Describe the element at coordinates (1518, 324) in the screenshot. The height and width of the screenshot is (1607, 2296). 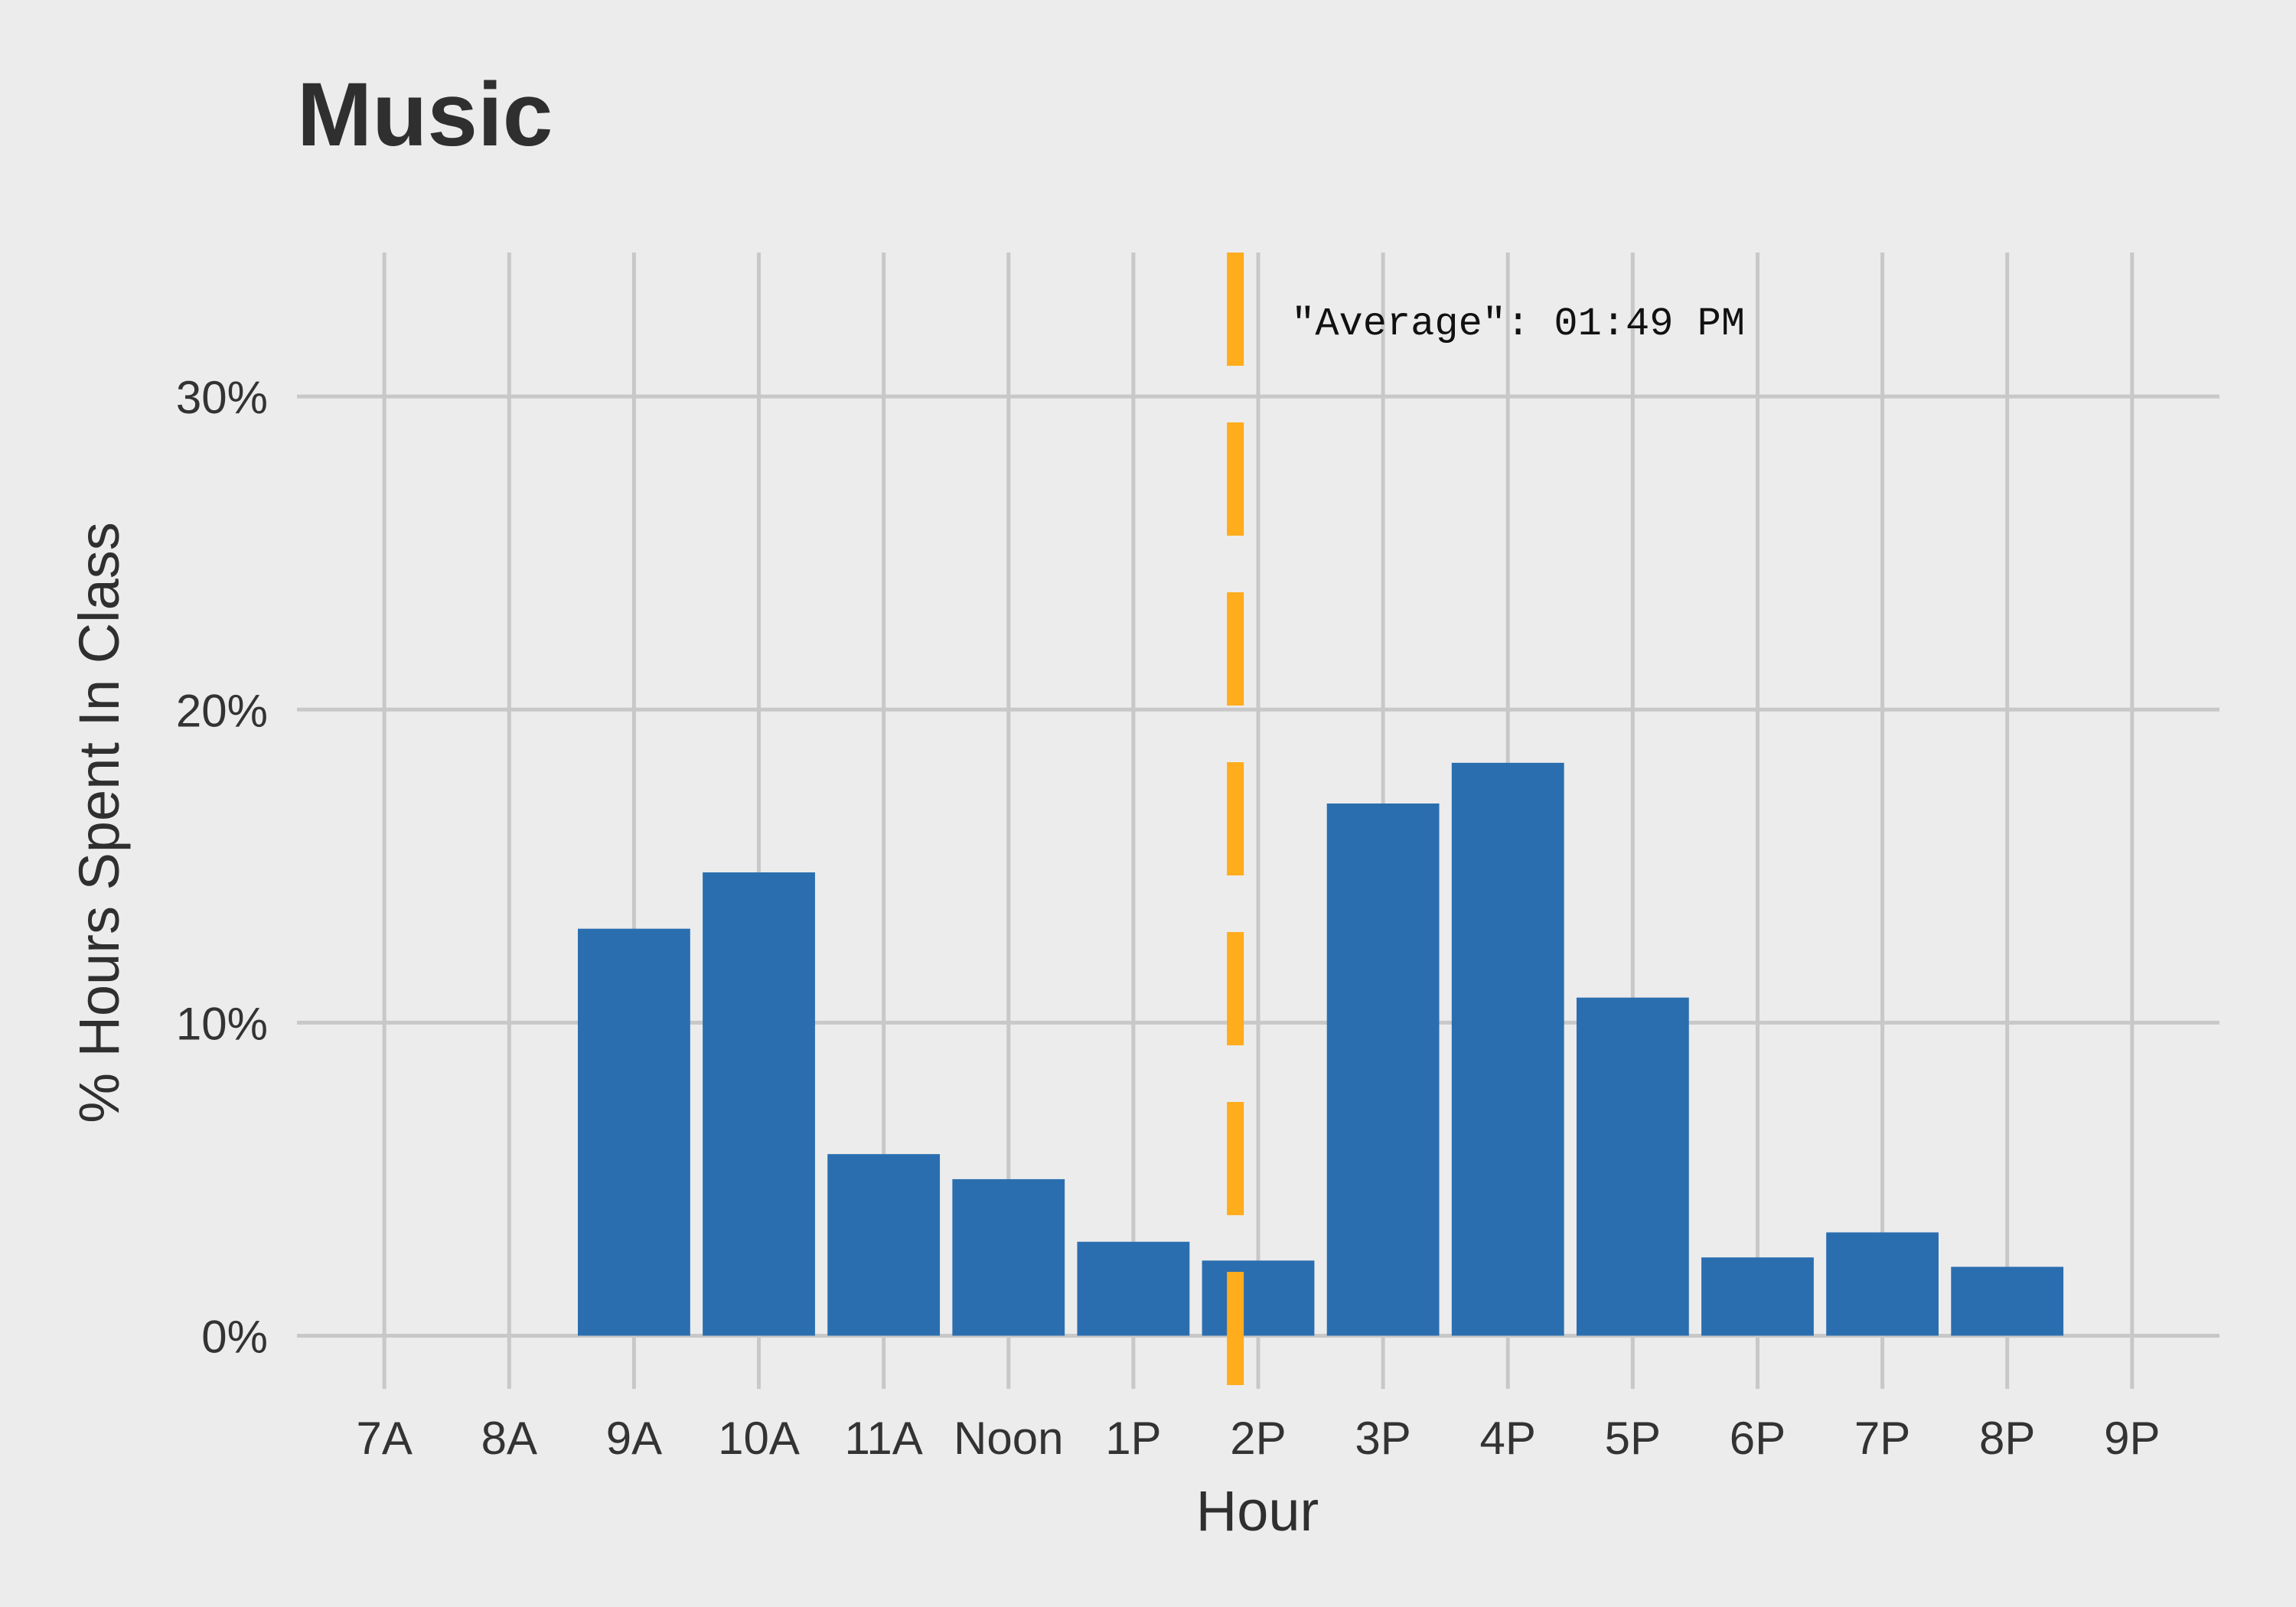
I see `average-annotation: "Average": 01:49 PM` at that location.